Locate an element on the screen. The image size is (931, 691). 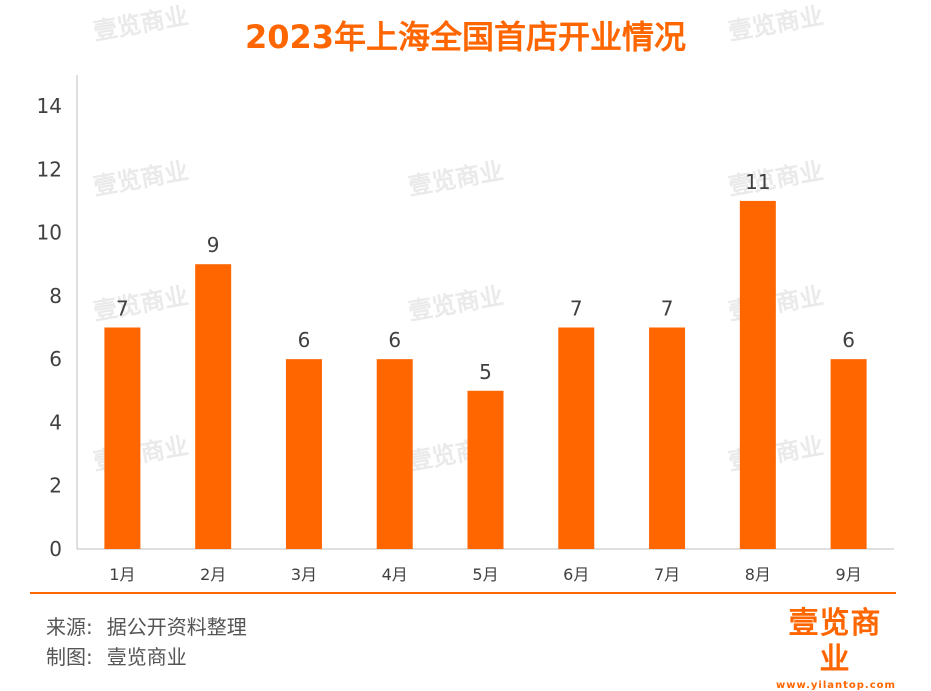
x-axis-ticks: 1月 2月 3月 4月 5月 6月 7月 8月 9月 is located at coordinates (485, 574).